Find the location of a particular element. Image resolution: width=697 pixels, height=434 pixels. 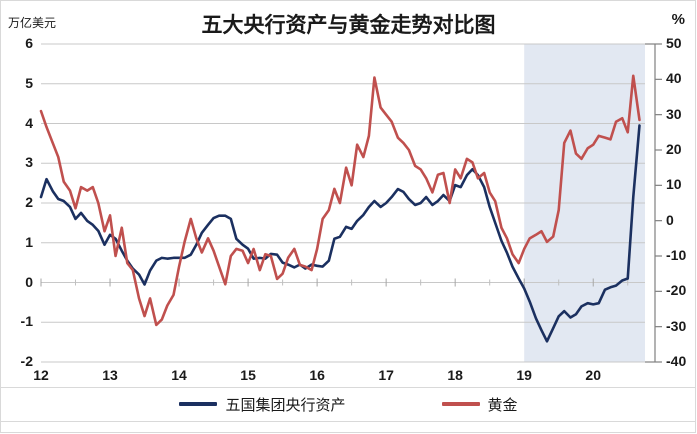

y-axis-right-tick-label: -30 is located at coordinates (676, 325).